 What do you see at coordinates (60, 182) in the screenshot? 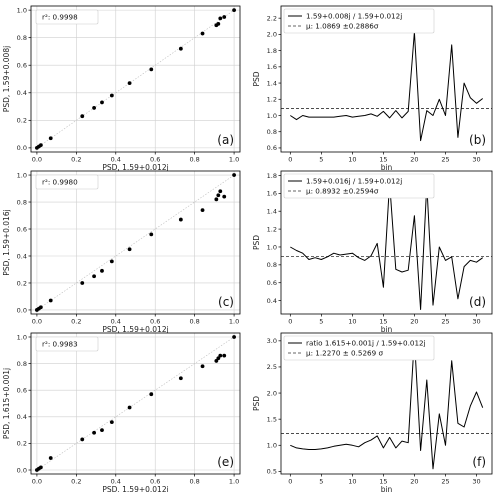
I see `legend-entry: r²: 0.9980` at bounding box center [60, 182].